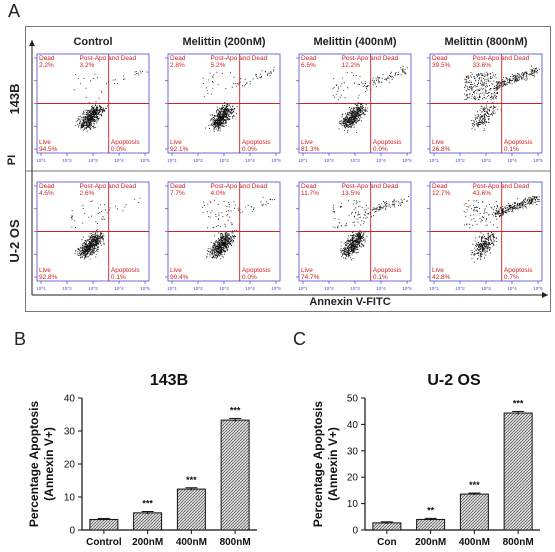  I want to click on flow-column-title: Control, so click(92, 42).